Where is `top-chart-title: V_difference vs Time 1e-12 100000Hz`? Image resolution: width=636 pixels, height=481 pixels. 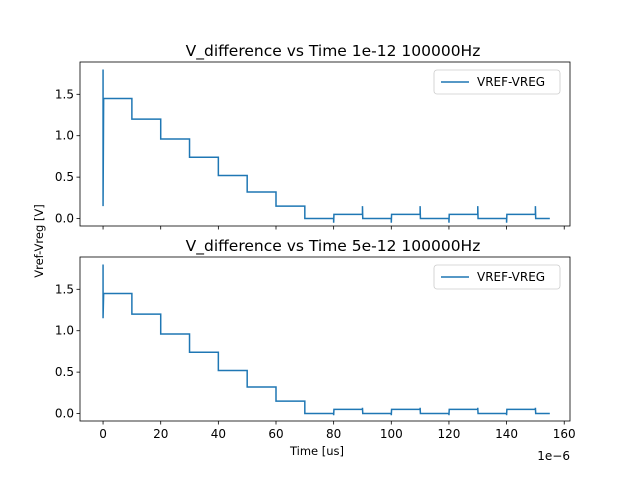
top-chart-title: V_difference vs Time 1e-12 100000Hz is located at coordinates (333, 51).